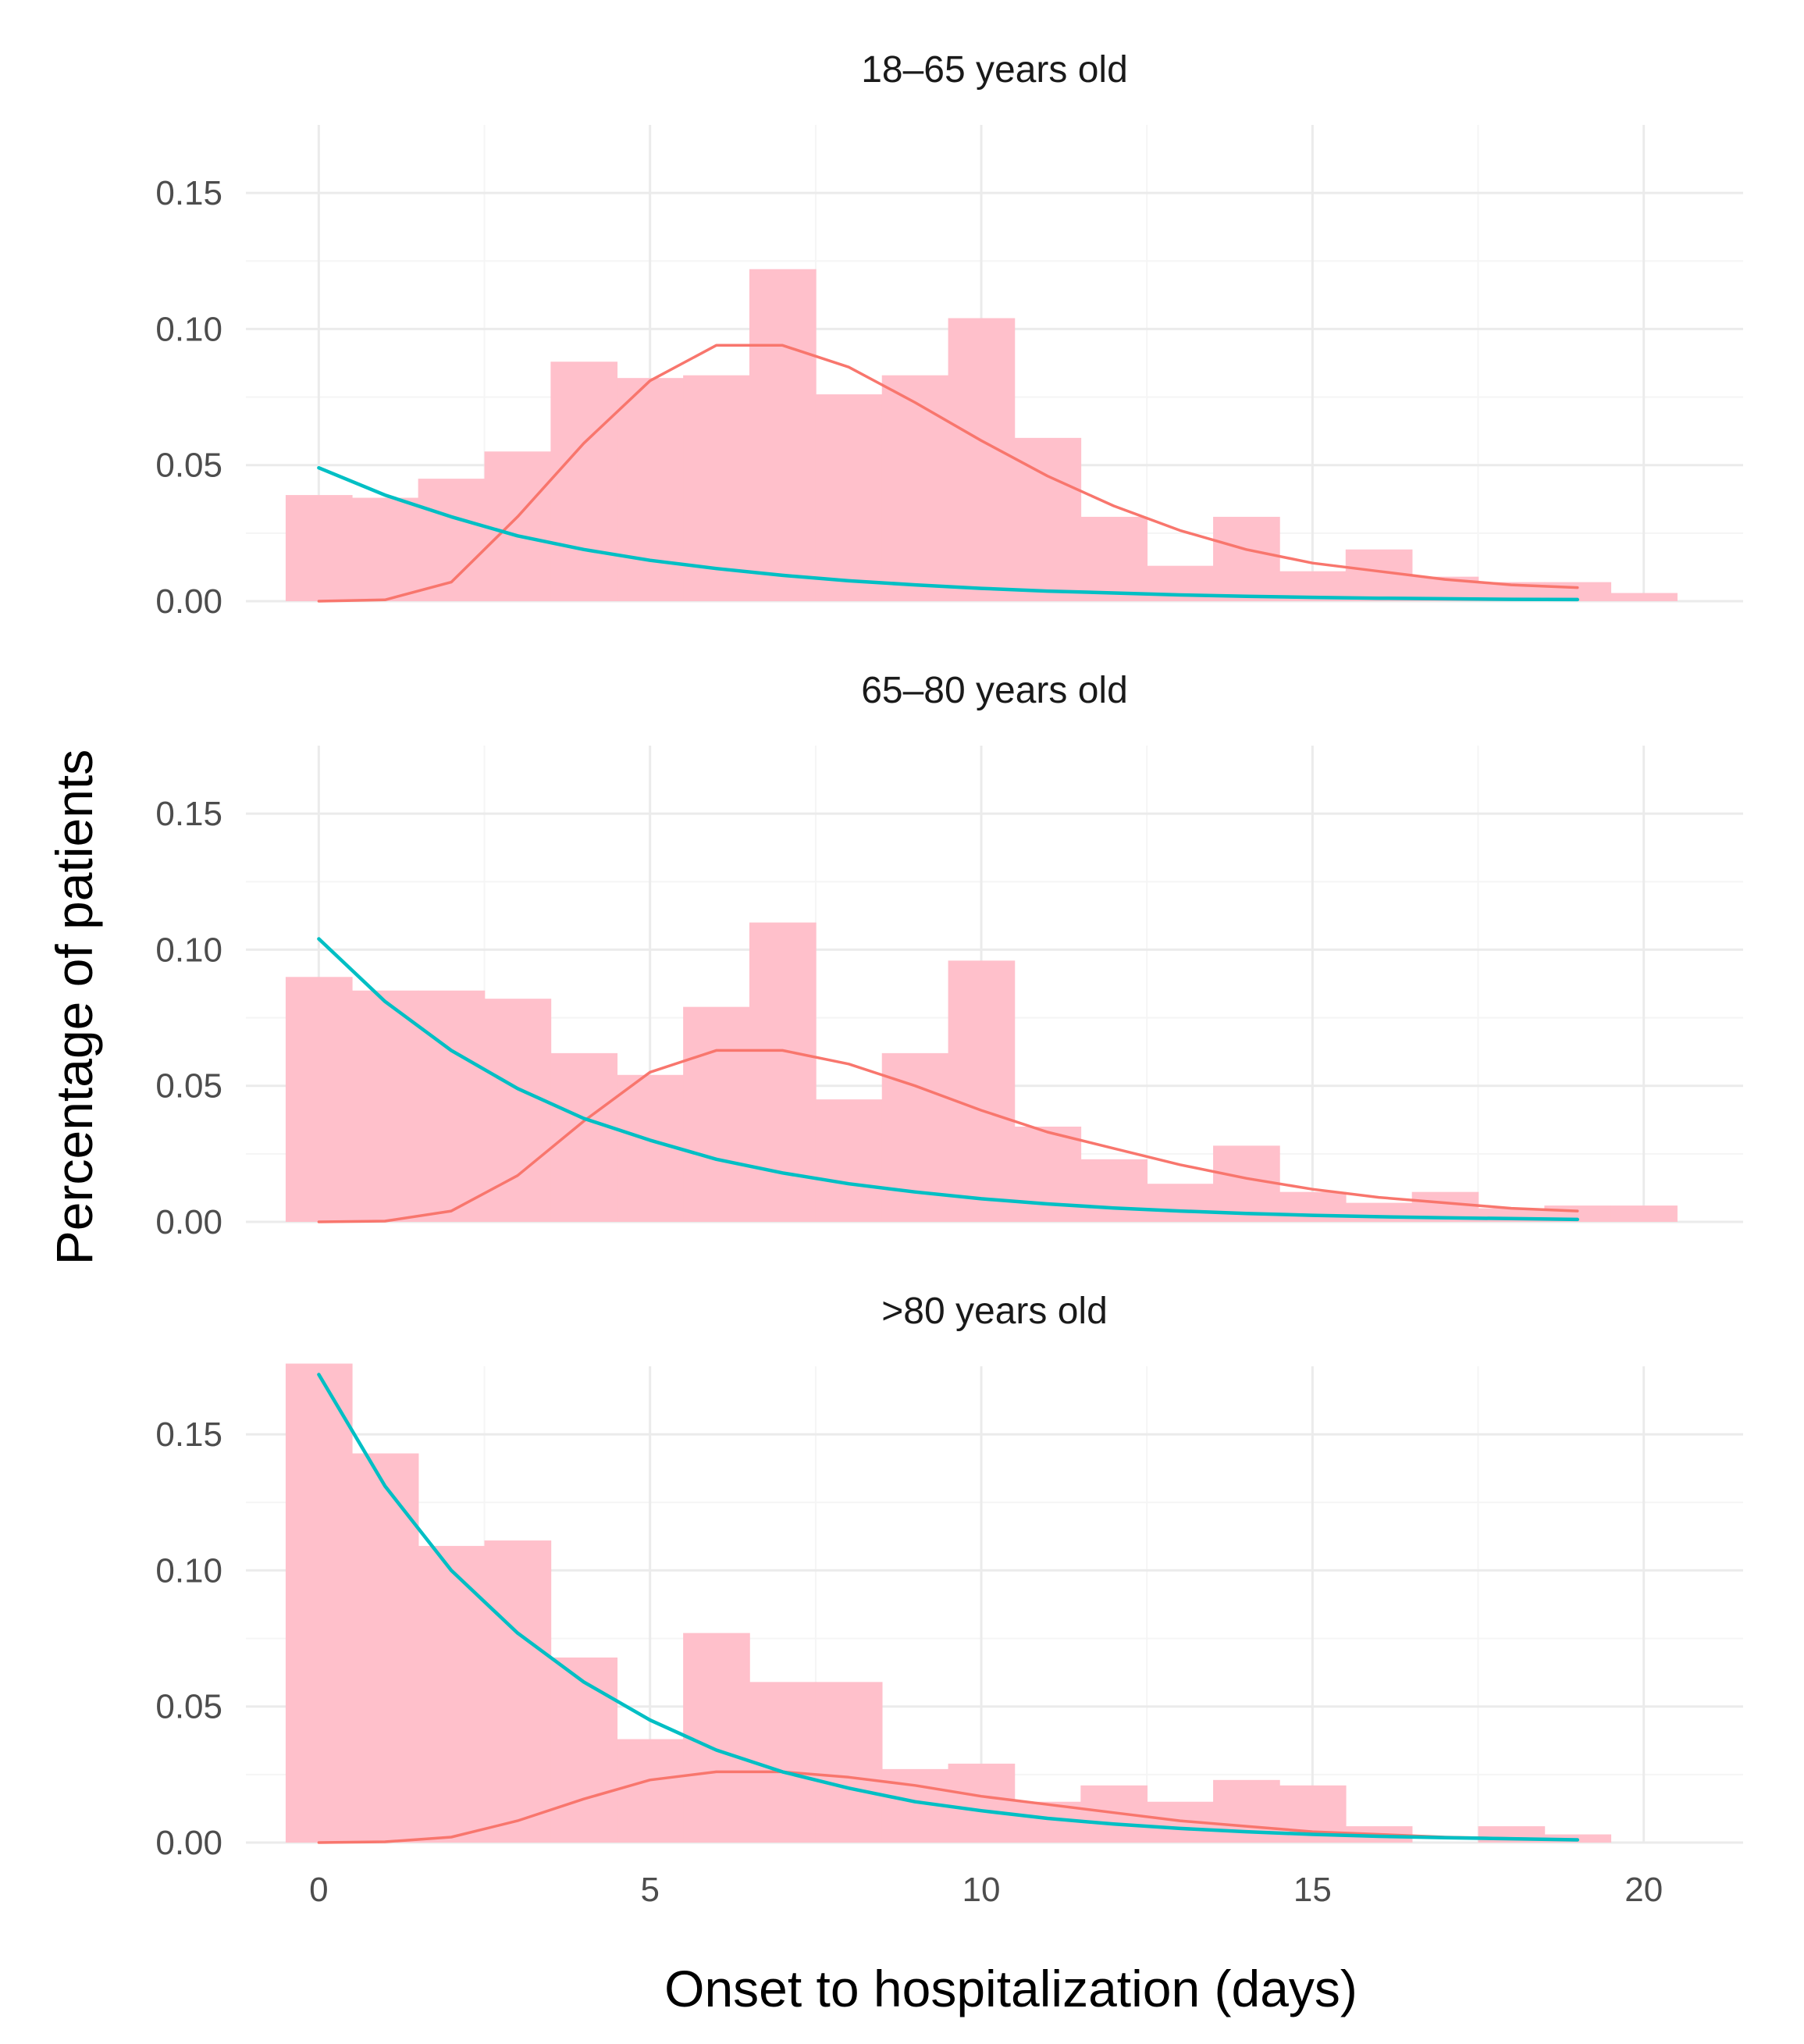  Describe the element at coordinates (981, 1890) in the screenshot. I see `x-tick-label: 10` at that location.